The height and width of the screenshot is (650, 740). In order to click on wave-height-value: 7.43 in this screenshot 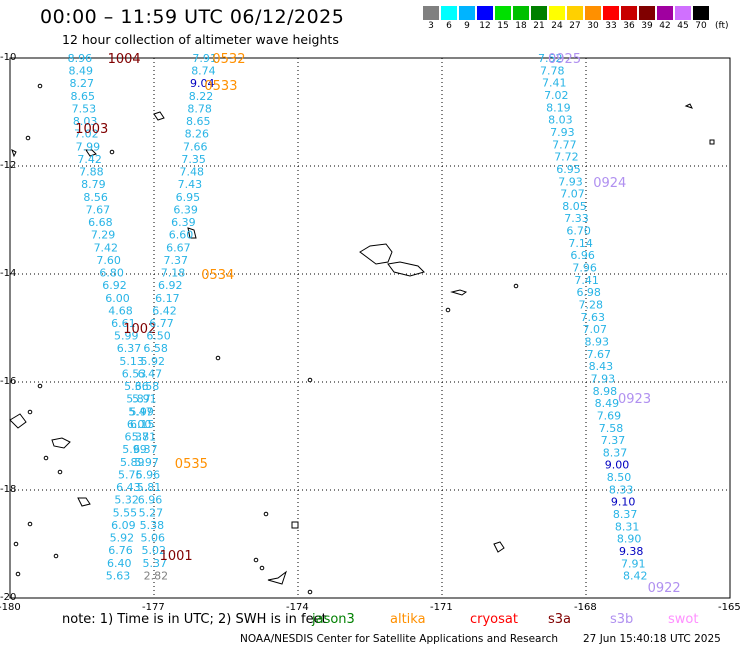, I will do `click(190, 184)`.